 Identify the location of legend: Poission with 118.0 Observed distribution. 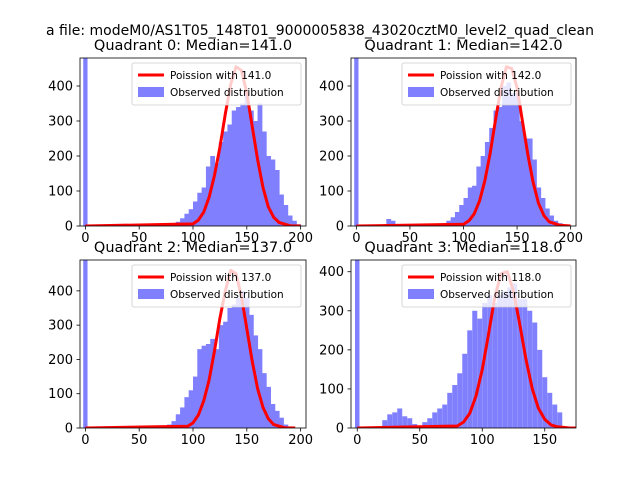
(486, 286).